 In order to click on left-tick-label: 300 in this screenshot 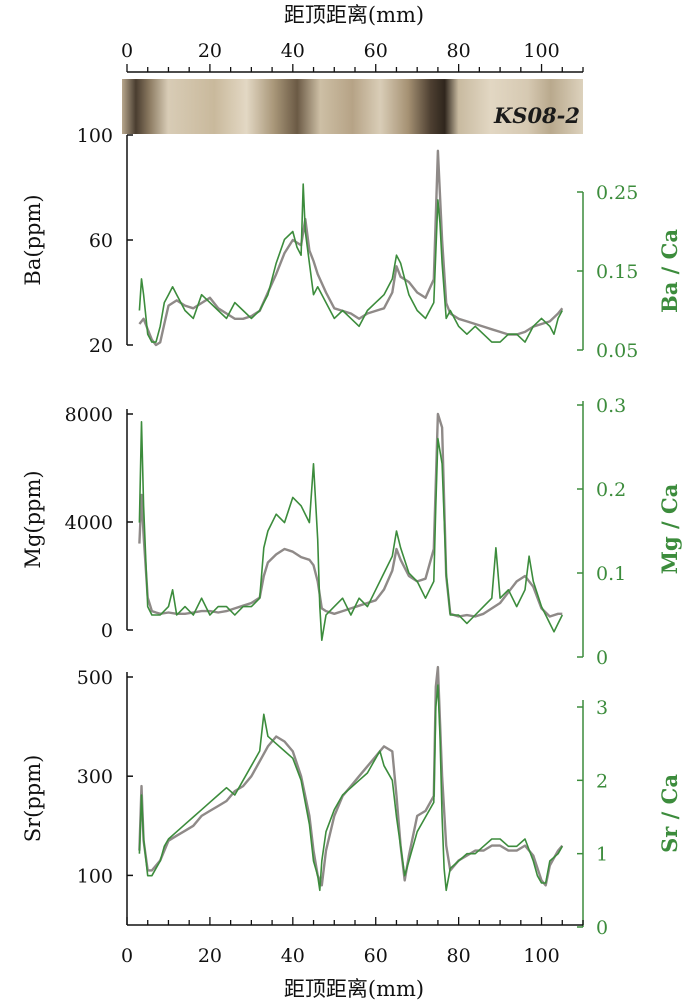, I will do `click(95, 777)`.